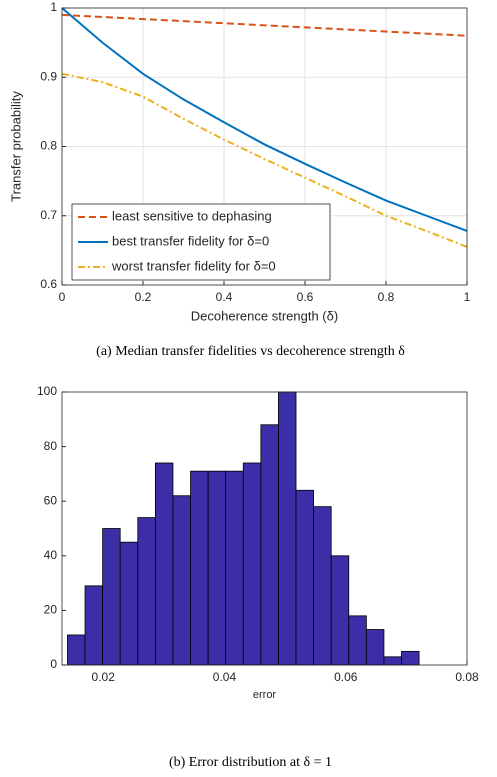 The height and width of the screenshot is (777, 497). What do you see at coordinates (143, 297) in the screenshot?
I see `x-tick-label: 0.2` at bounding box center [143, 297].